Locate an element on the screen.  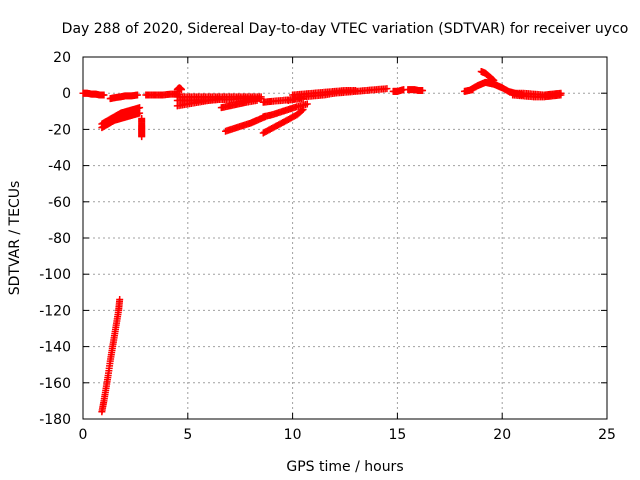
y-tick-label: -20 is located at coordinates (59, 130).